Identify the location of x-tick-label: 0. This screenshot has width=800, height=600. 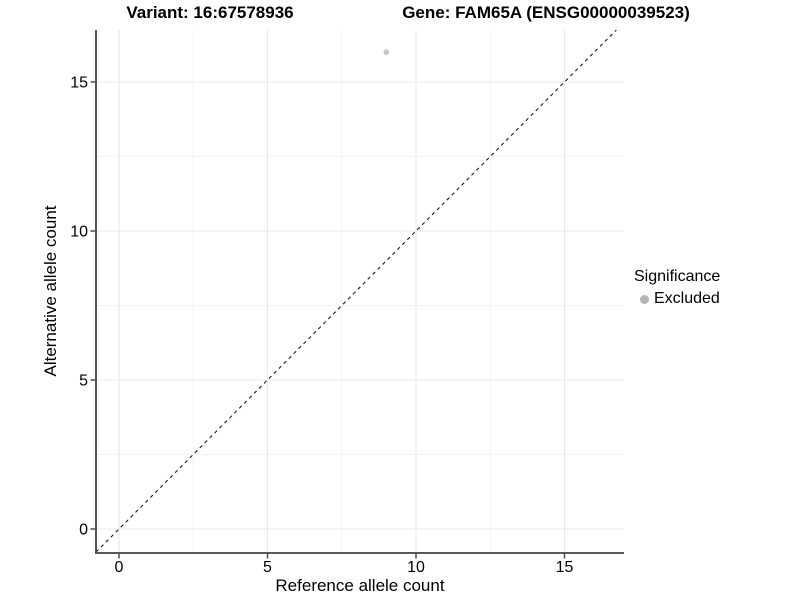
(119, 567).